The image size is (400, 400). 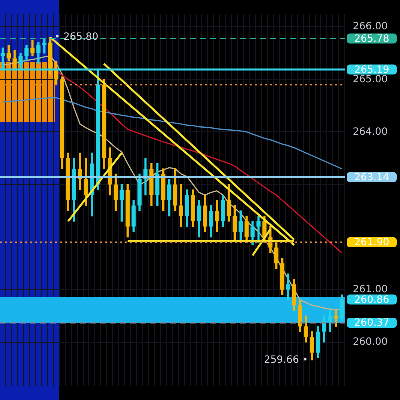 What do you see at coordinates (372, 39) in the screenshot?
I see `ref-line-label: 265.78` at bounding box center [372, 39].